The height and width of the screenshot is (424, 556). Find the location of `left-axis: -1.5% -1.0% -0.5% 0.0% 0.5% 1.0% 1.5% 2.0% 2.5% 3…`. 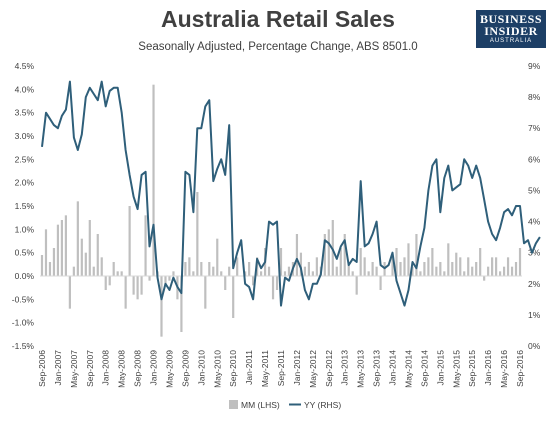

left-axis: -1.5% -1.0% -0.5% 0.0% 0.5% 1.0% 1.5% 2.0% 2.5% 3… is located at coordinates (23, 206).